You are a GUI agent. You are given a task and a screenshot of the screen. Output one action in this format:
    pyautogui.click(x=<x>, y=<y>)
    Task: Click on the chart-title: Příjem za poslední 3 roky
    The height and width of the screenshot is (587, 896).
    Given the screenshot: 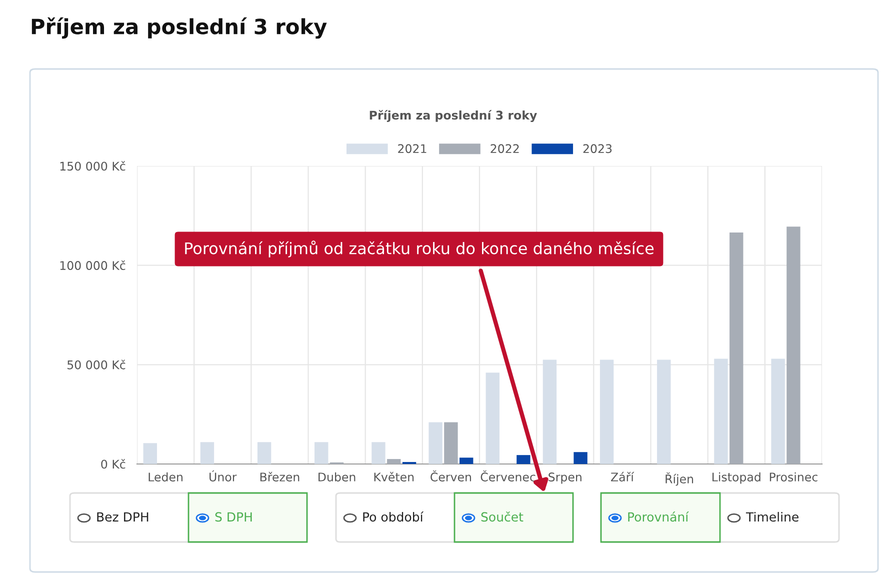 What is the action you would take?
    pyautogui.click(x=179, y=28)
    